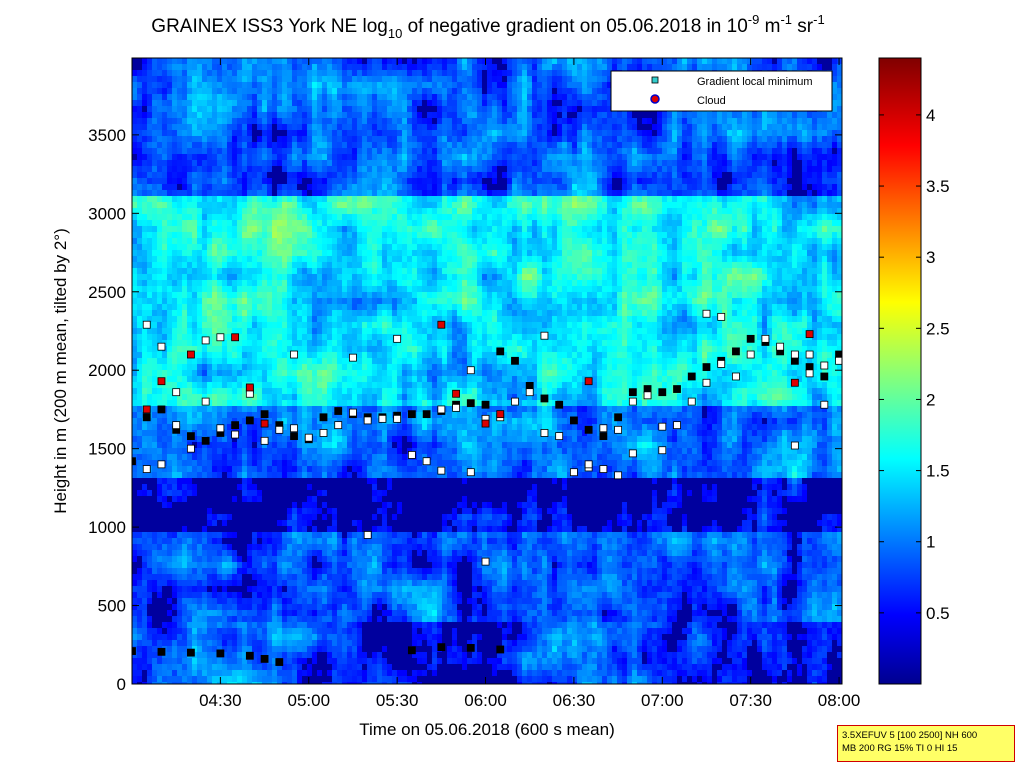  I want to click on x-tick-label: 06:00, so click(485, 700).